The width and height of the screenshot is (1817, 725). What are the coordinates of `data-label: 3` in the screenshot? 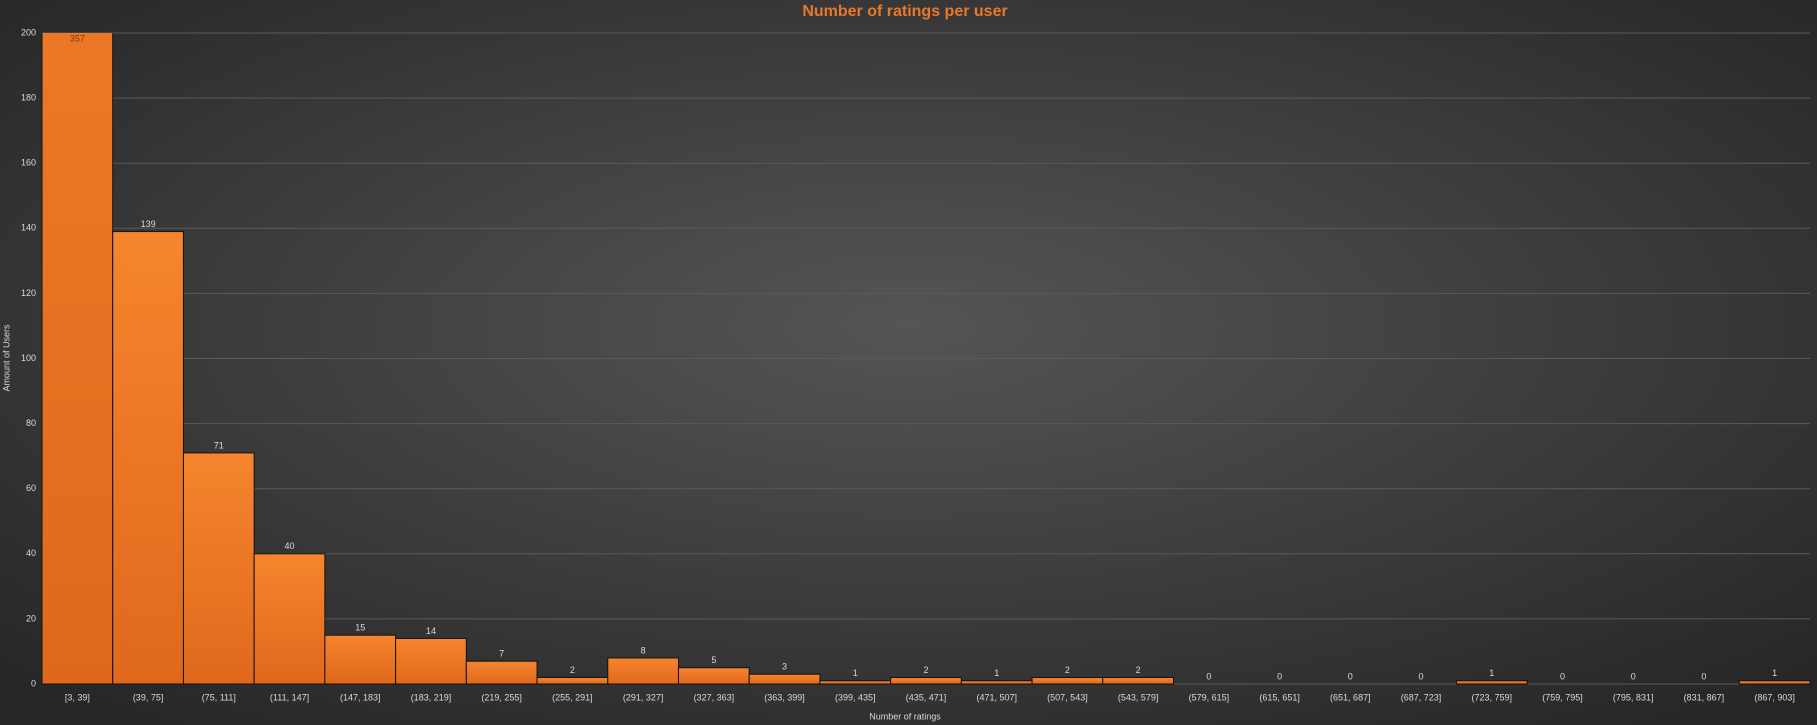 It's located at (784, 667).